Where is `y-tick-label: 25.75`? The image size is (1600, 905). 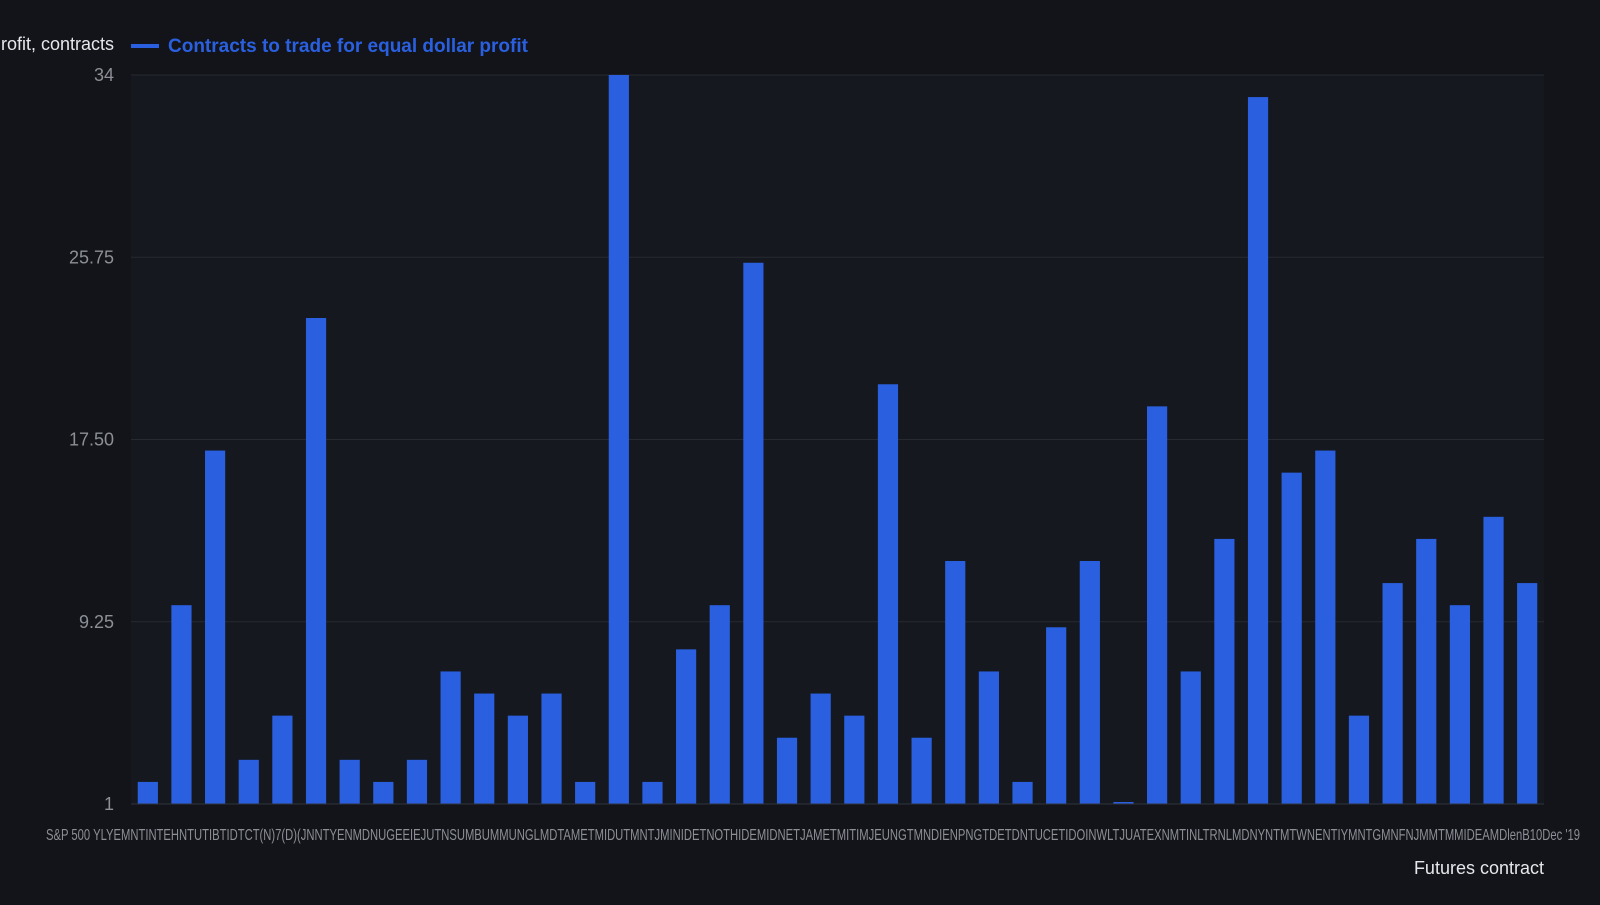 y-tick-label: 25.75 is located at coordinates (91, 257).